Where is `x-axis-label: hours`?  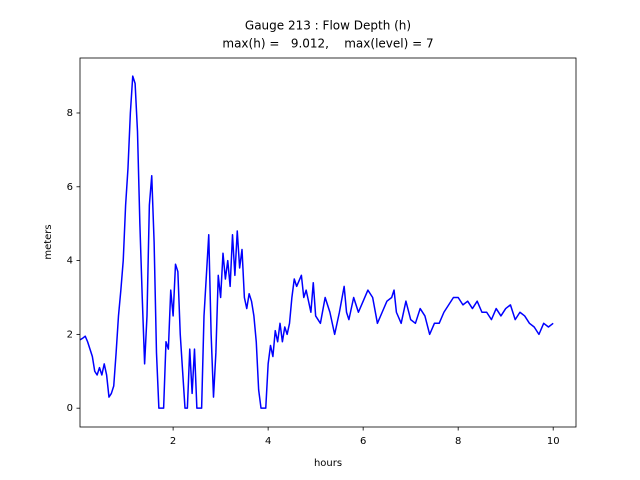
x-axis-label: hours is located at coordinates (328, 463).